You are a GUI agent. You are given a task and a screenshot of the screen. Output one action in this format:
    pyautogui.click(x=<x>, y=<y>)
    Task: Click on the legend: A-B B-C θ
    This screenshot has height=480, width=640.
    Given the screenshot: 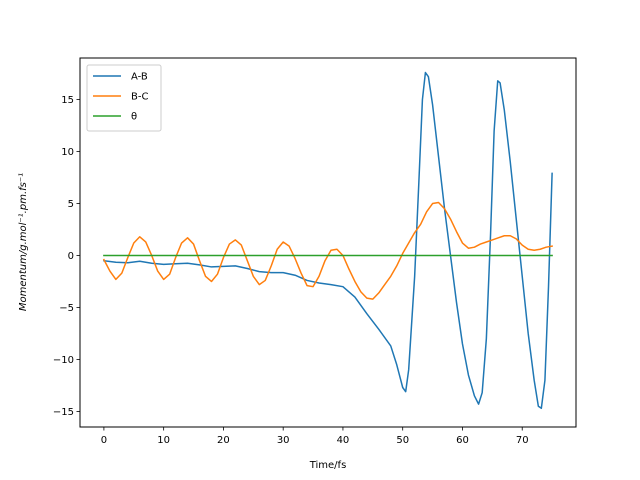 What is the action you would take?
    pyautogui.click(x=124, y=98)
    